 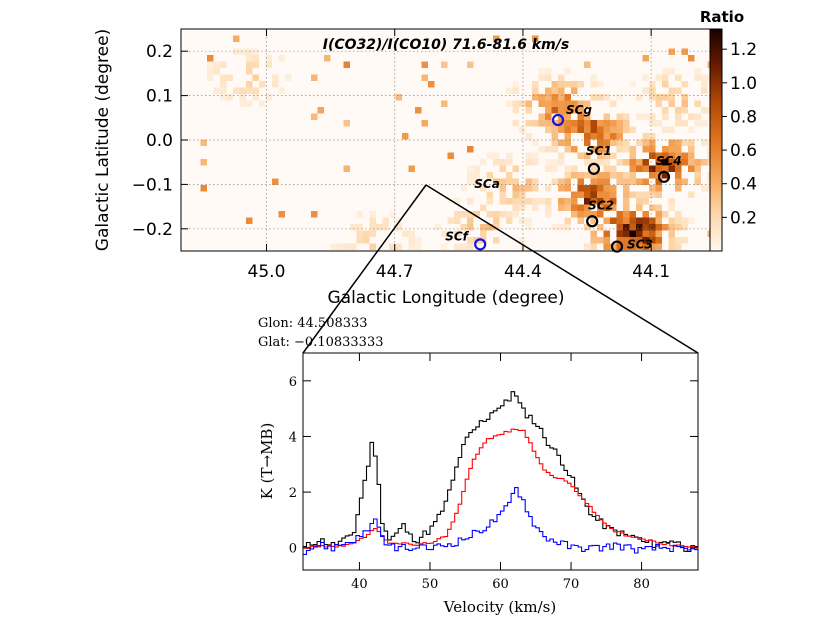 I want to click on map-x-tick-label: 44.1, so click(x=651, y=272).